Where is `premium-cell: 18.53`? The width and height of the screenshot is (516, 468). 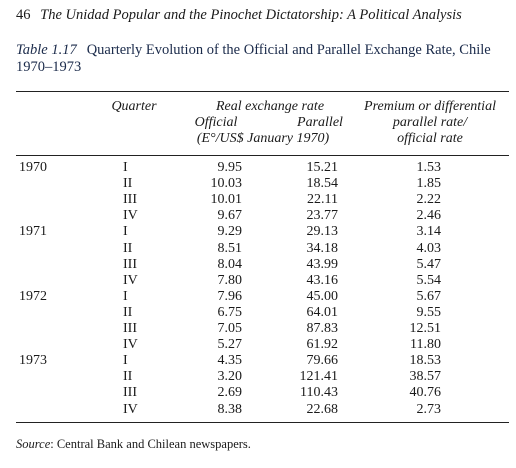 premium-cell: 18.53 is located at coordinates (425, 361).